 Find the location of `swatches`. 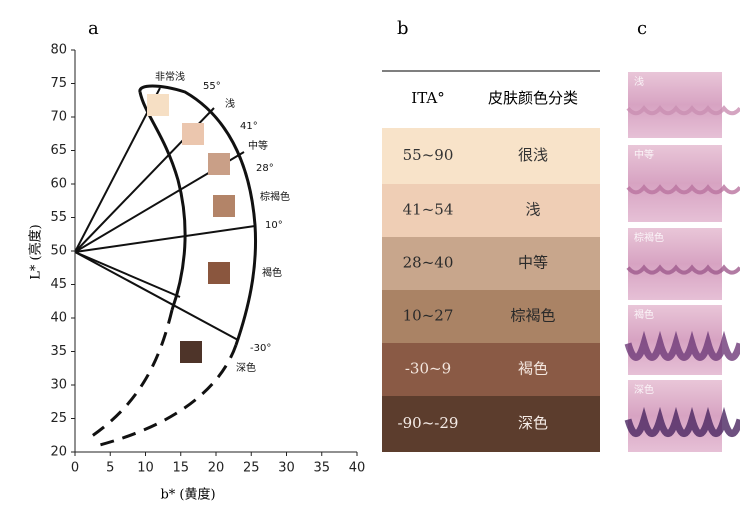

swatches is located at coordinates (191, 228).